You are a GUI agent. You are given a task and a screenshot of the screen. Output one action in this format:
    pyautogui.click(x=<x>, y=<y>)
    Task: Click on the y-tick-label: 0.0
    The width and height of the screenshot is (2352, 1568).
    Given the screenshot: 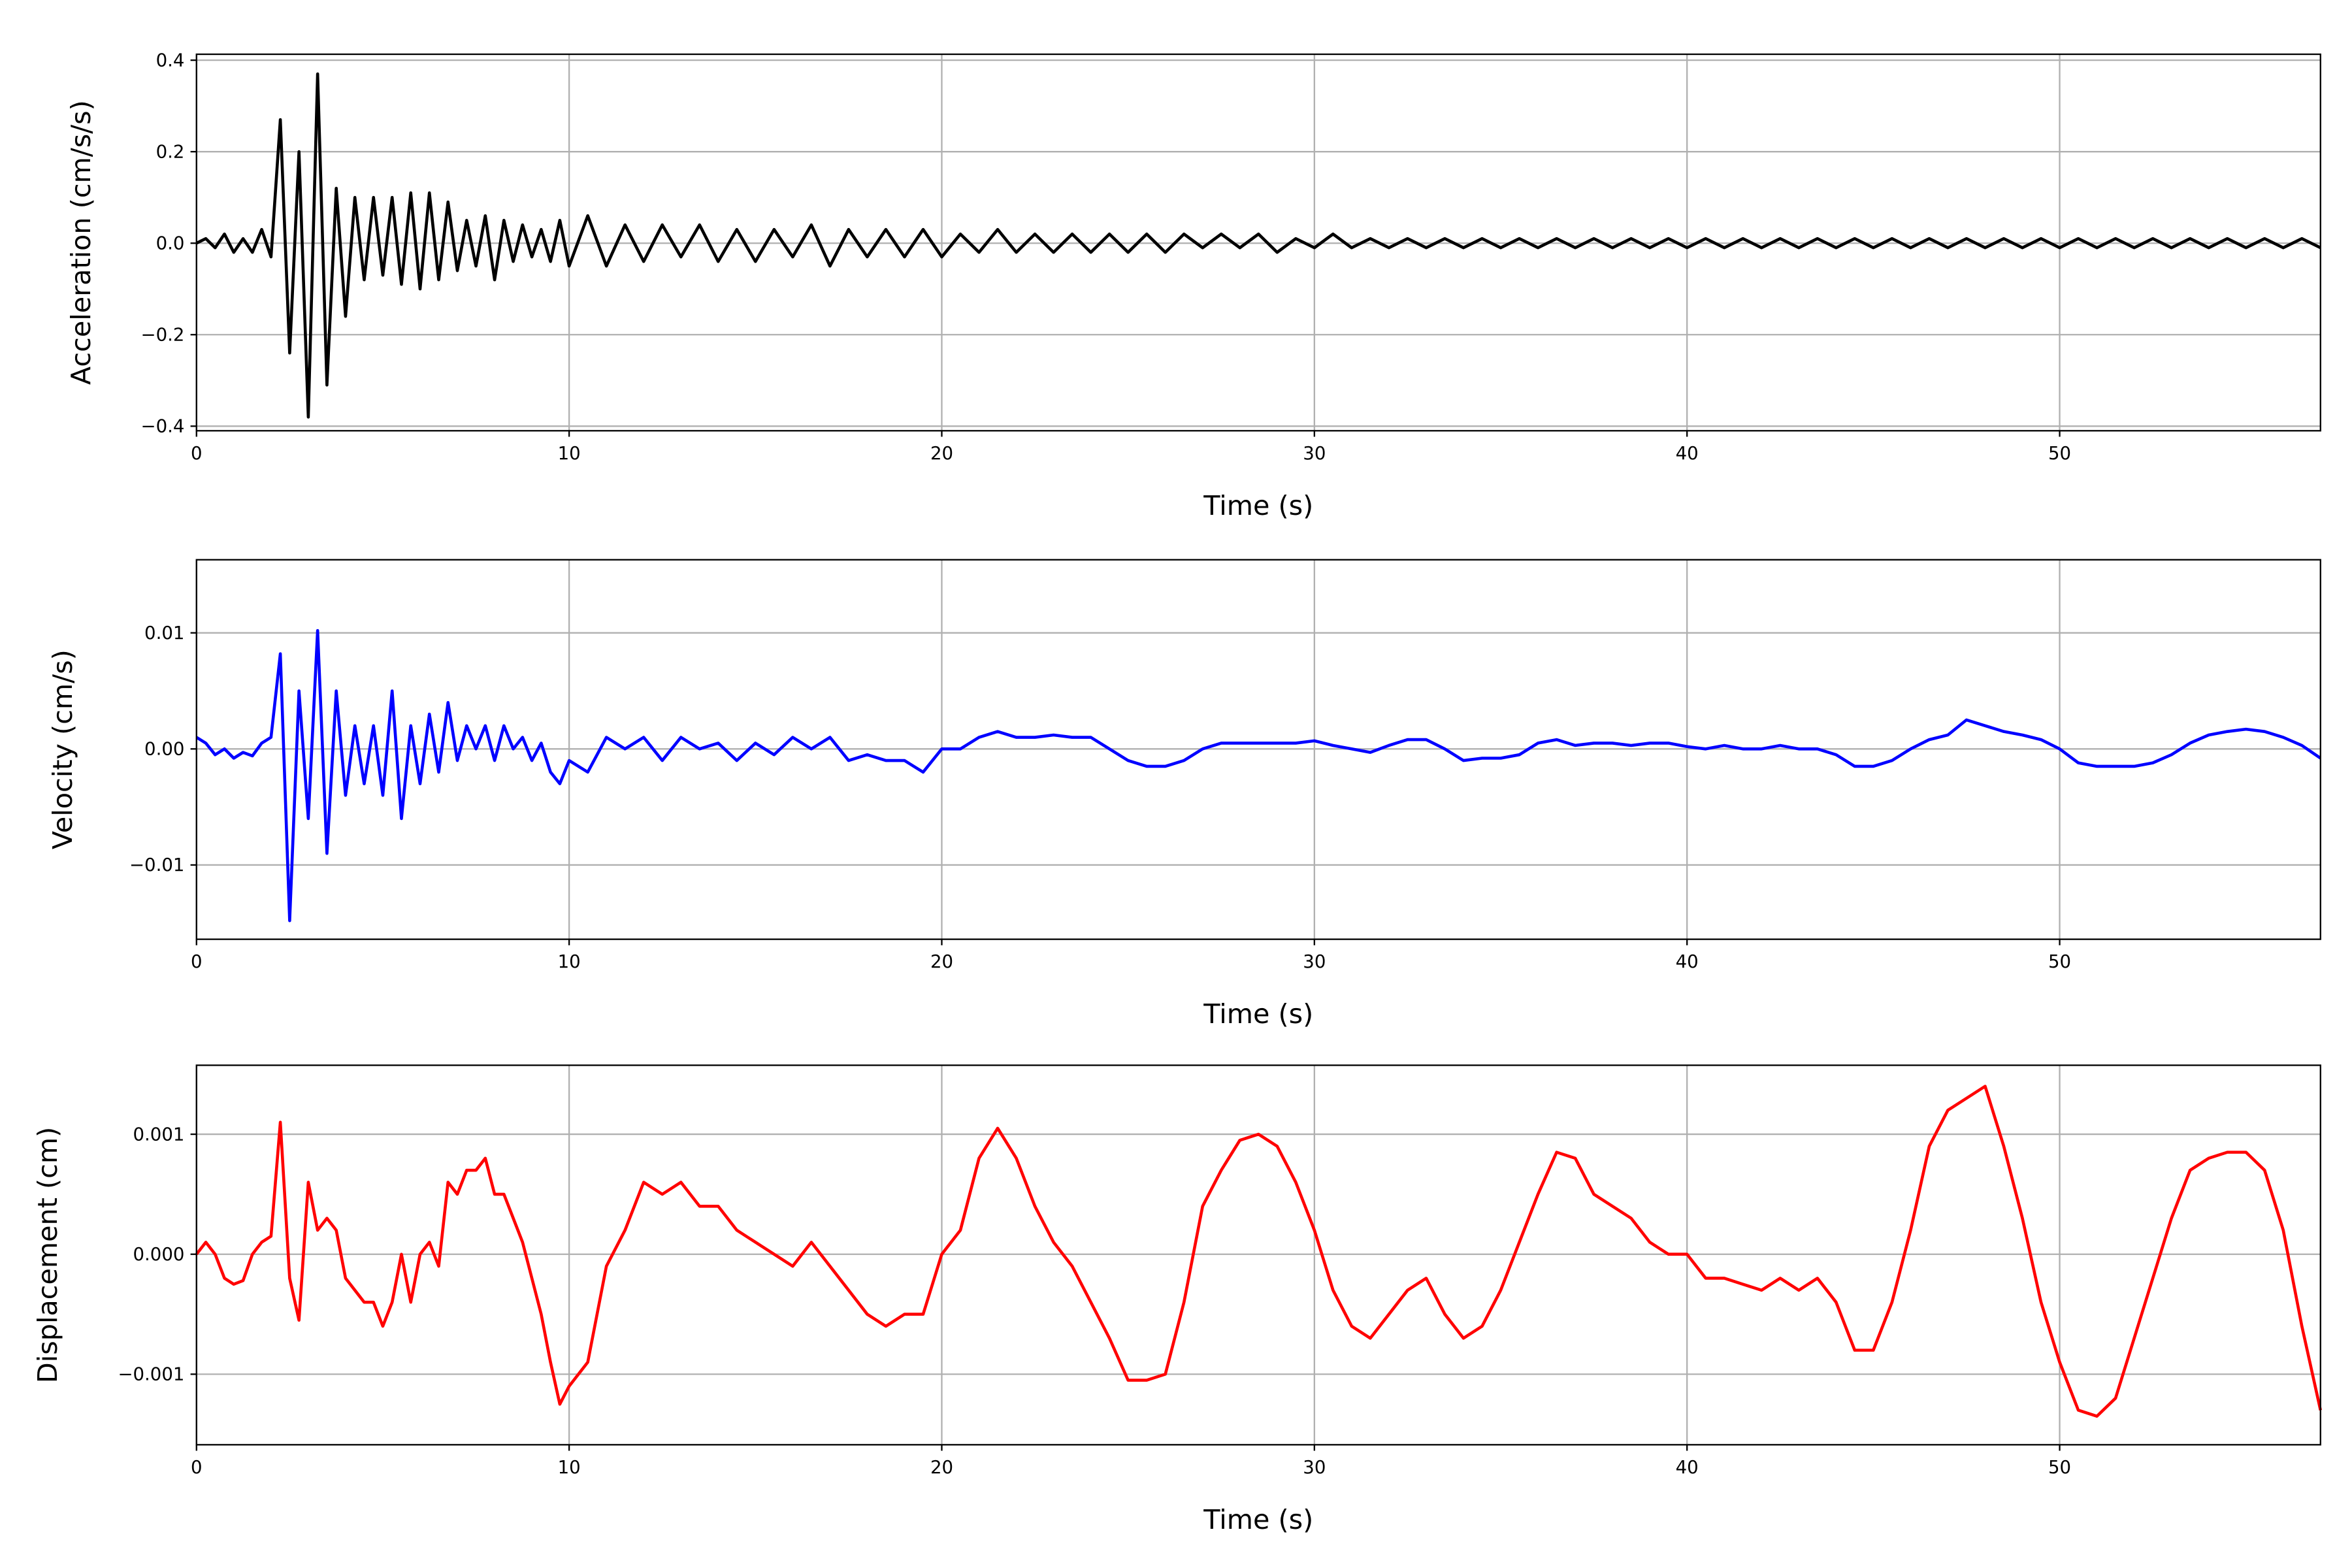 What is the action you would take?
    pyautogui.click(x=170, y=243)
    